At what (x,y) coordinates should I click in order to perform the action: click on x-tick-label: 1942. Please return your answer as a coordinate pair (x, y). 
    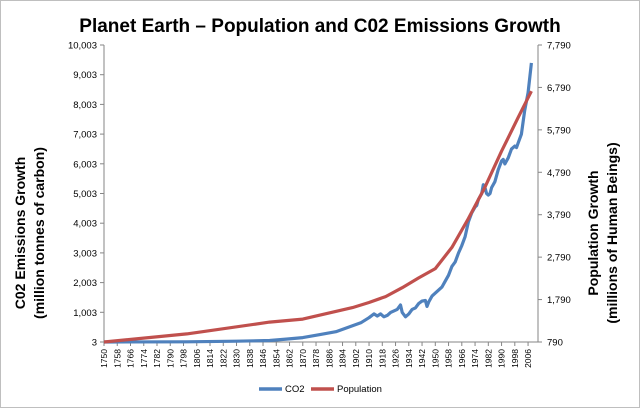
    Looking at the image, I should click on (422, 358).